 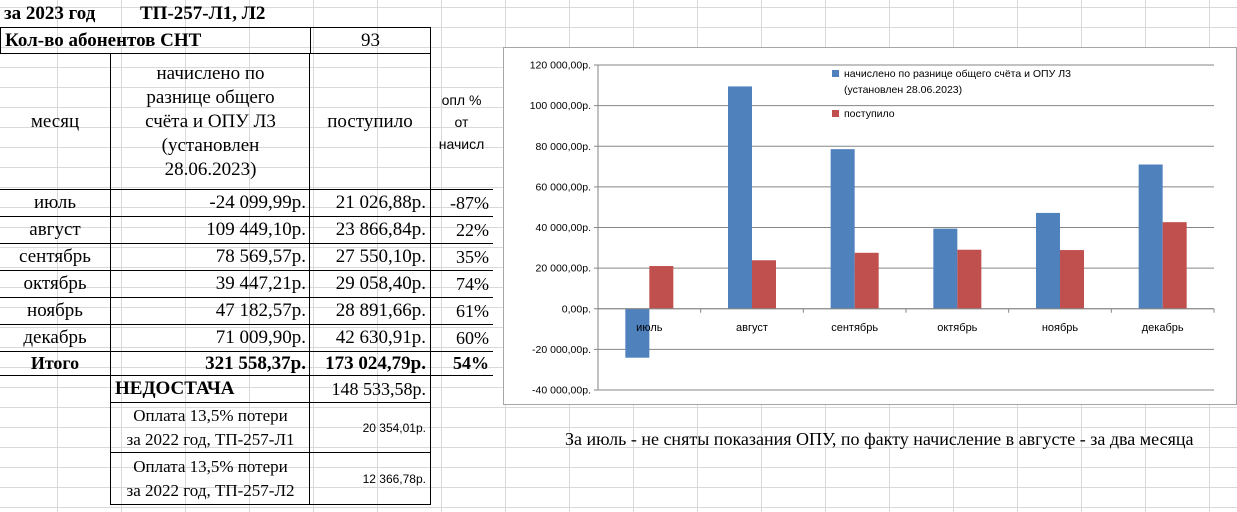 What do you see at coordinates (155, 40) in the screenshot?
I see `subscribers-label: Кол-во абонентов СНТ` at bounding box center [155, 40].